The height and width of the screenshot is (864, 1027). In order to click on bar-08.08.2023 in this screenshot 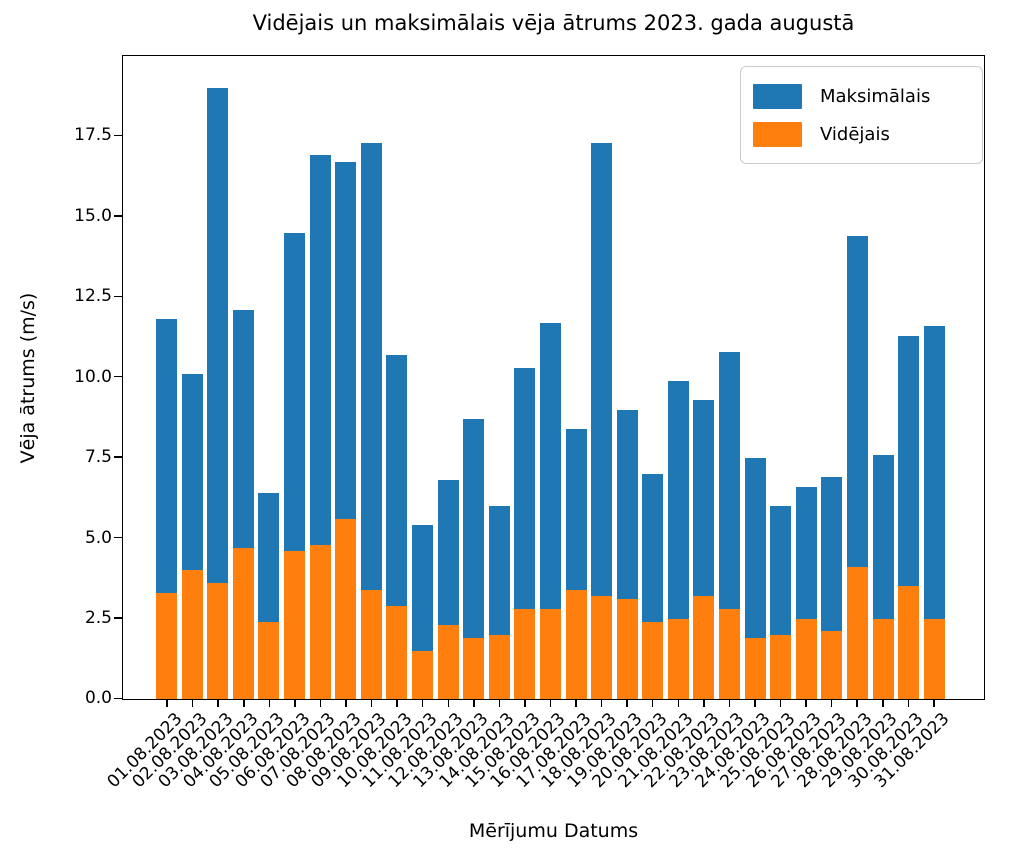, I will do `click(346, 430)`.